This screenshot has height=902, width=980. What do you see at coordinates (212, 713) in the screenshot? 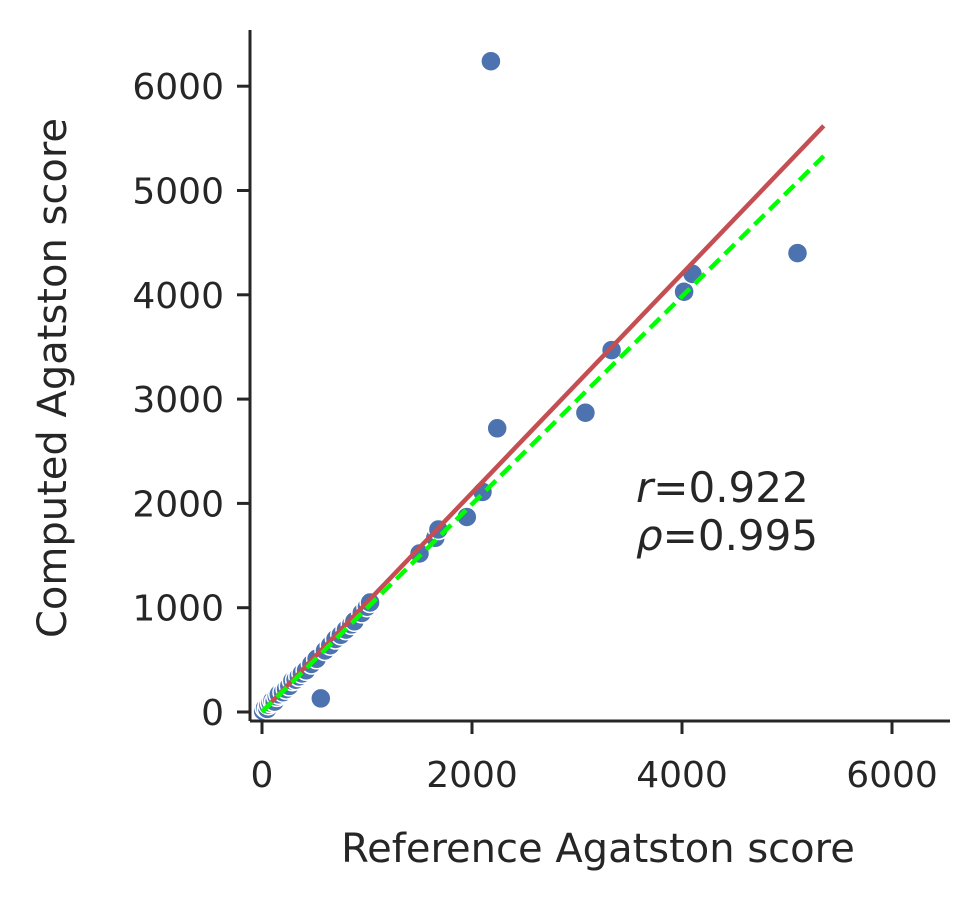
I see `y-tick-label: 0` at bounding box center [212, 713].